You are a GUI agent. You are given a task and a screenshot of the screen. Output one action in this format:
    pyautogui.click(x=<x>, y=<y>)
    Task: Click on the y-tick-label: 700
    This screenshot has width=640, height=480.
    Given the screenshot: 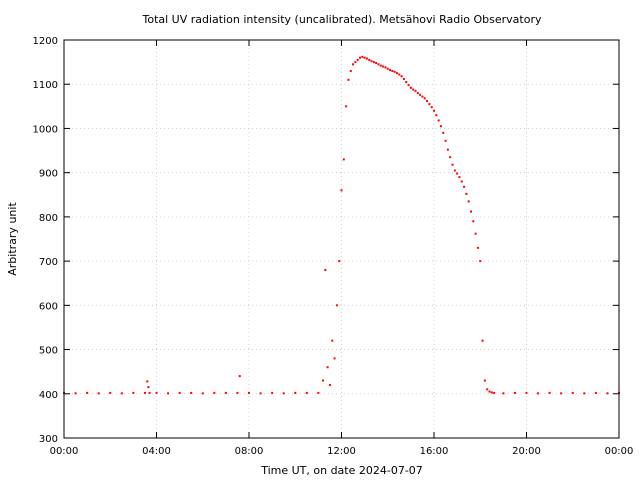 What is the action you would take?
    pyautogui.click(x=48, y=262)
    